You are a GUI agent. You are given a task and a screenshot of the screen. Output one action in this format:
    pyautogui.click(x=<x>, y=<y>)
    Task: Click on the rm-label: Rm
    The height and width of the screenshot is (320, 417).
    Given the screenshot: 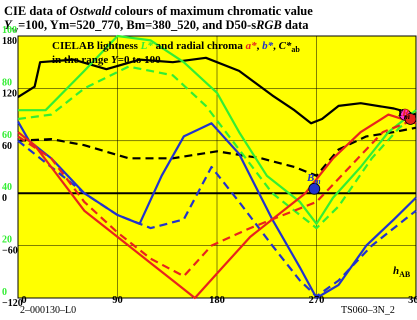 What is the action you would take?
    pyautogui.click(x=408, y=114)
    